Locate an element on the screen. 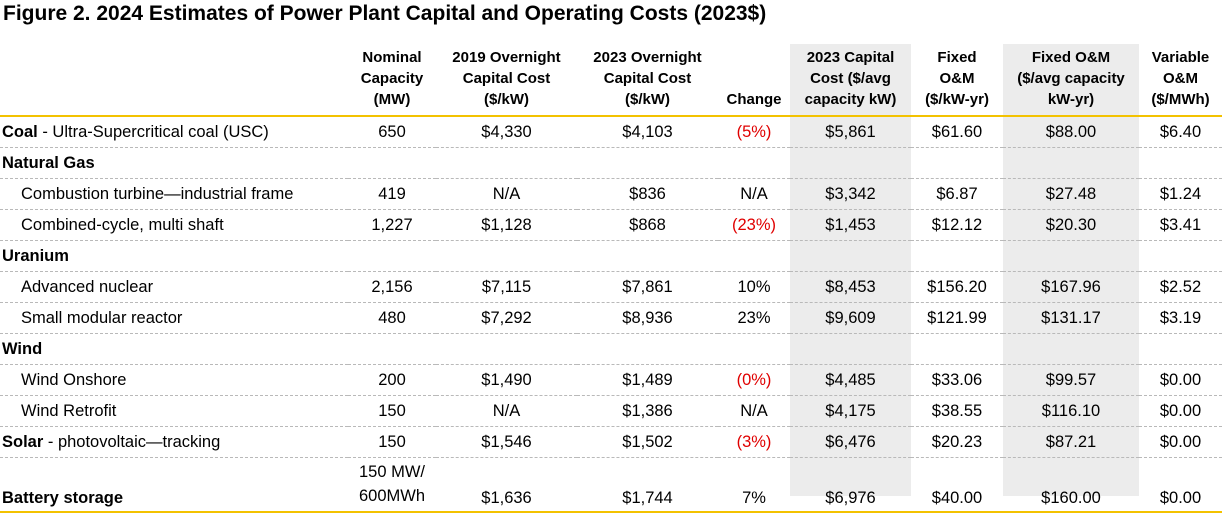 Image resolution: width=1222 pixels, height=513 pixels. fixed-om-cell: $61.60 is located at coordinates (957, 132).